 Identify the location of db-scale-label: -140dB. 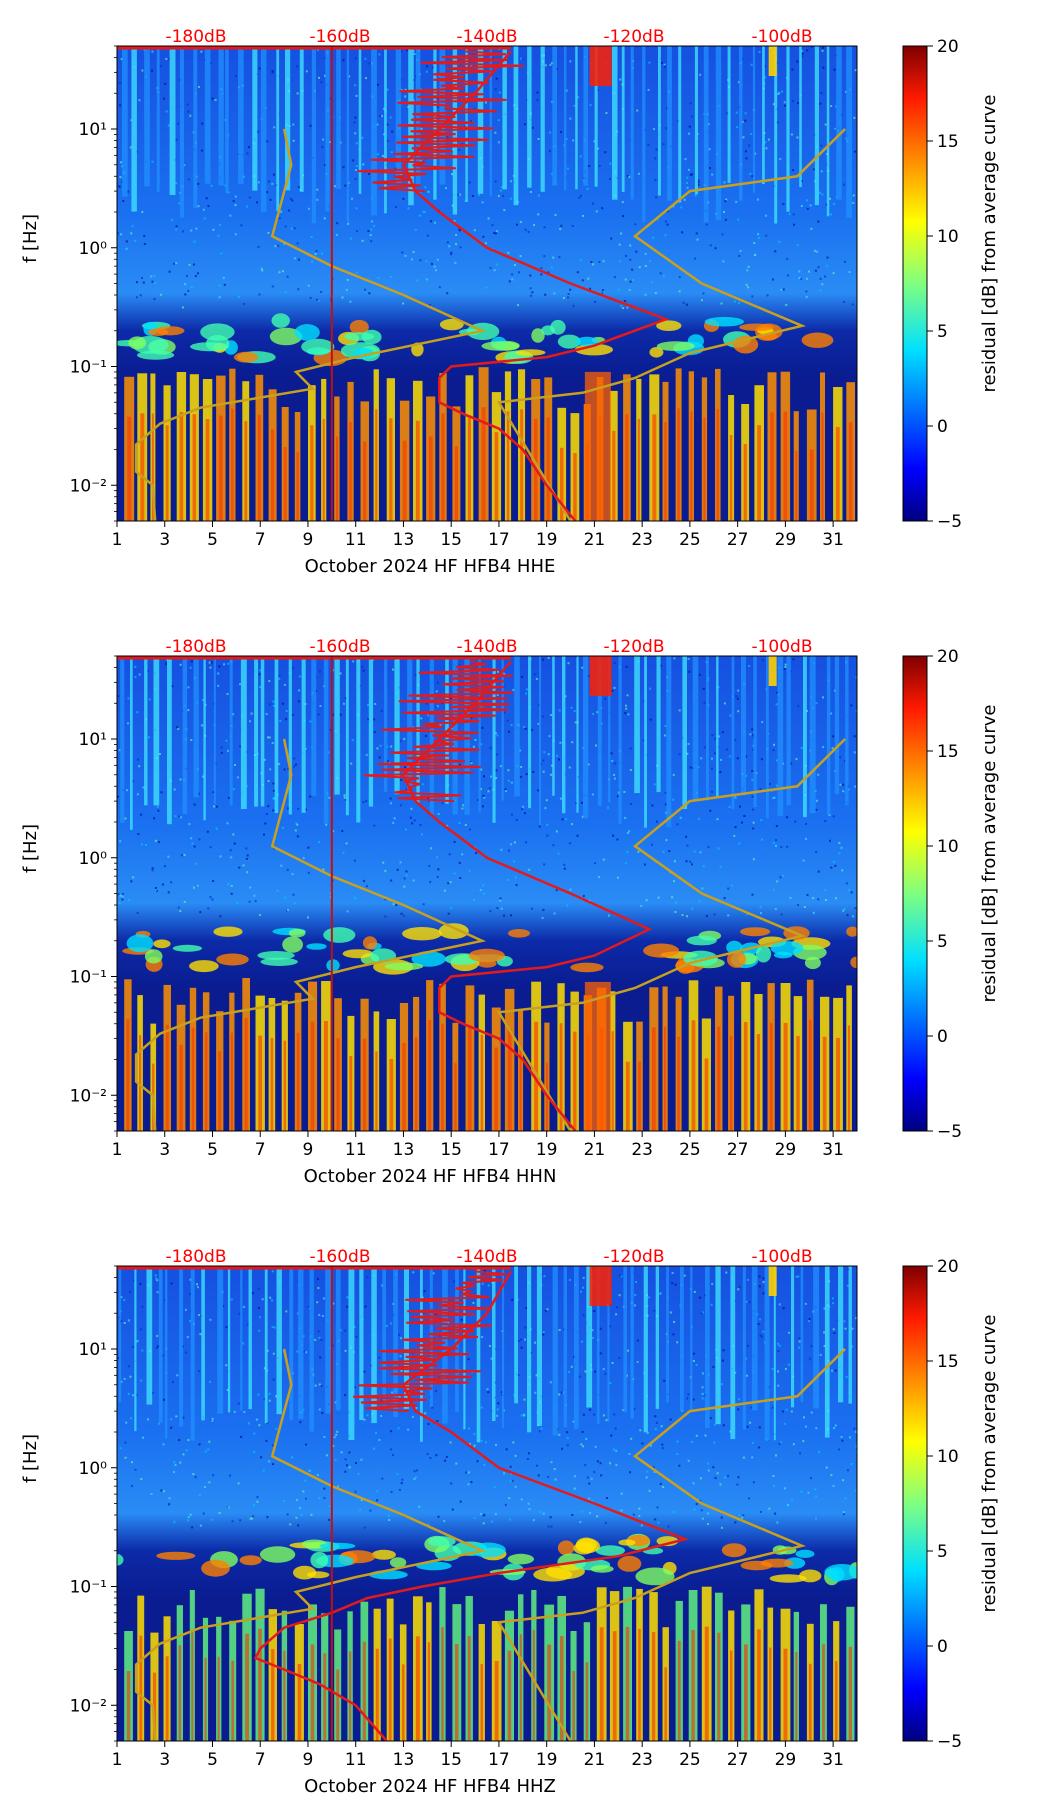
(486, 1257).